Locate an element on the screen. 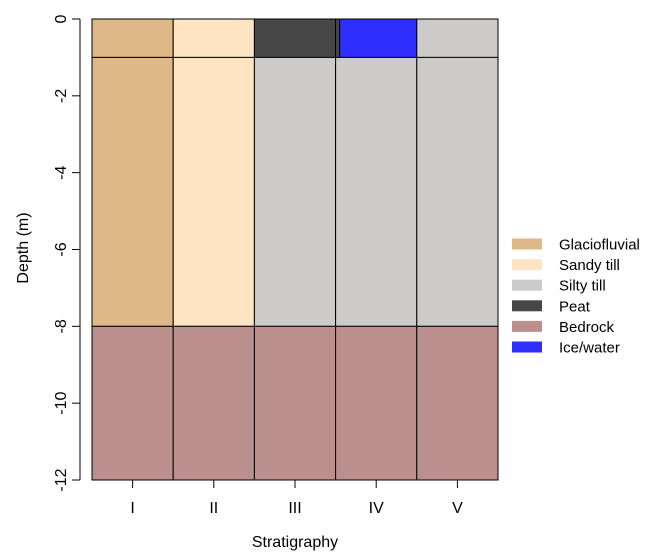 The image size is (653, 552). x-axis-label: Stratigraphy is located at coordinates (295, 542).